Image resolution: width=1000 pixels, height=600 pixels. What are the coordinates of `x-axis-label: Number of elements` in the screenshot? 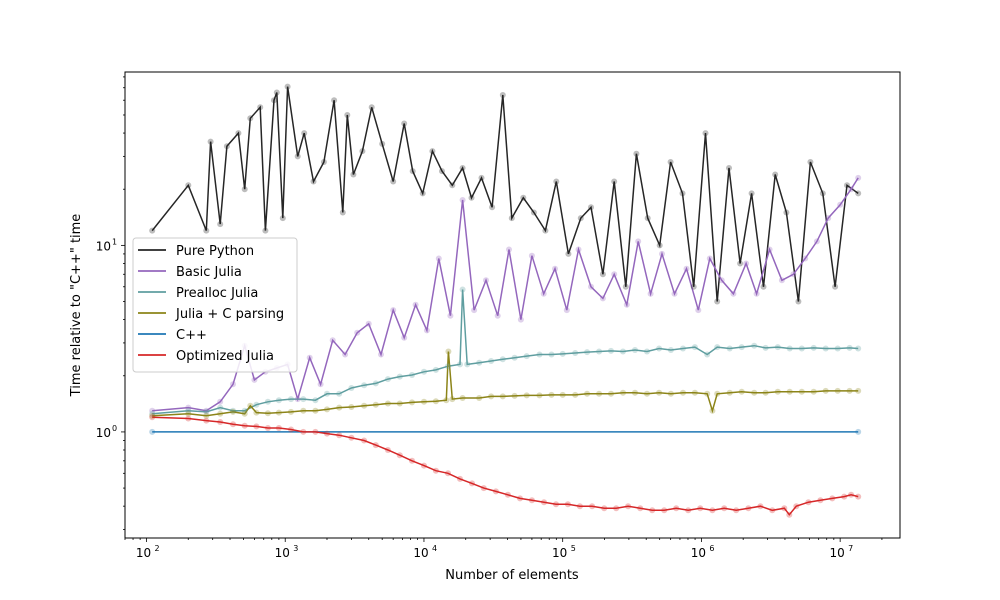 It's located at (512, 575).